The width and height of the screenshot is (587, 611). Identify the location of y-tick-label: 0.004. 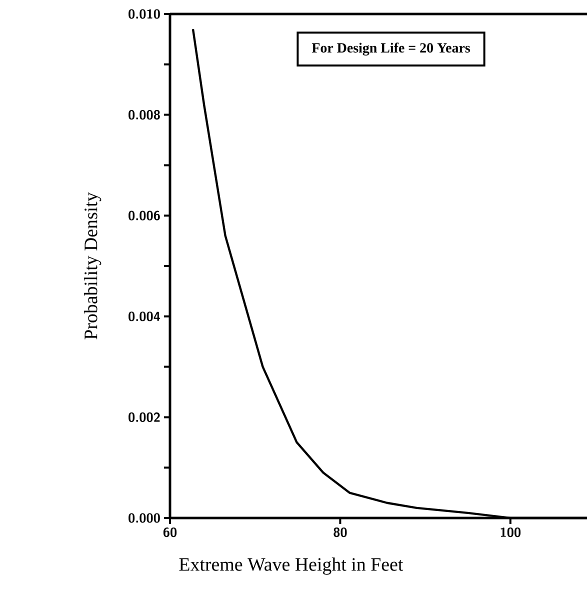
(144, 317).